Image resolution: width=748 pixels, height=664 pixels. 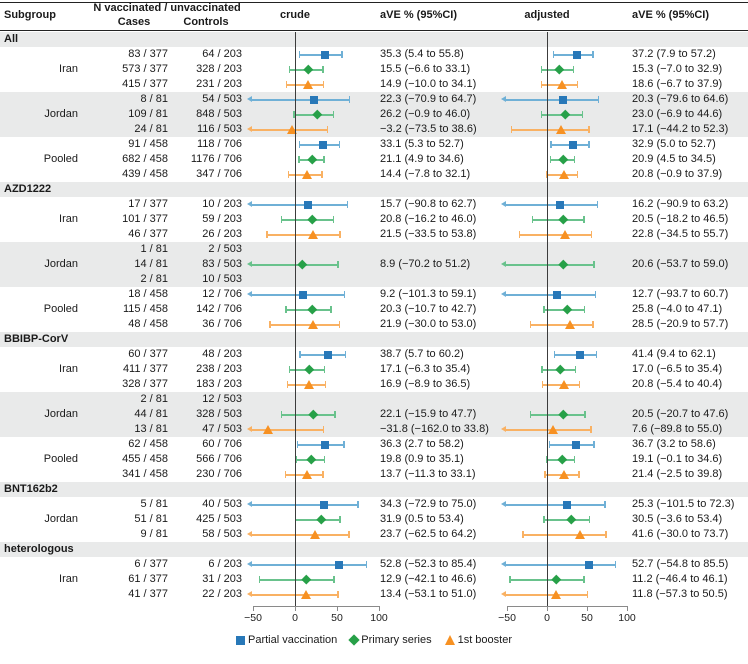 I want to click on section-label: heterologous, so click(x=39, y=549).